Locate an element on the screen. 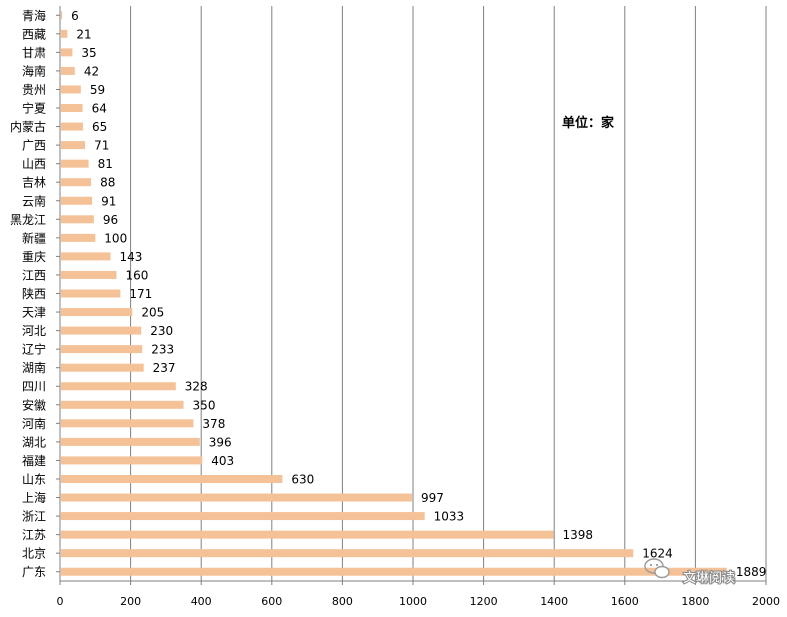  category-label: 内蒙古 is located at coordinates (28, 126).